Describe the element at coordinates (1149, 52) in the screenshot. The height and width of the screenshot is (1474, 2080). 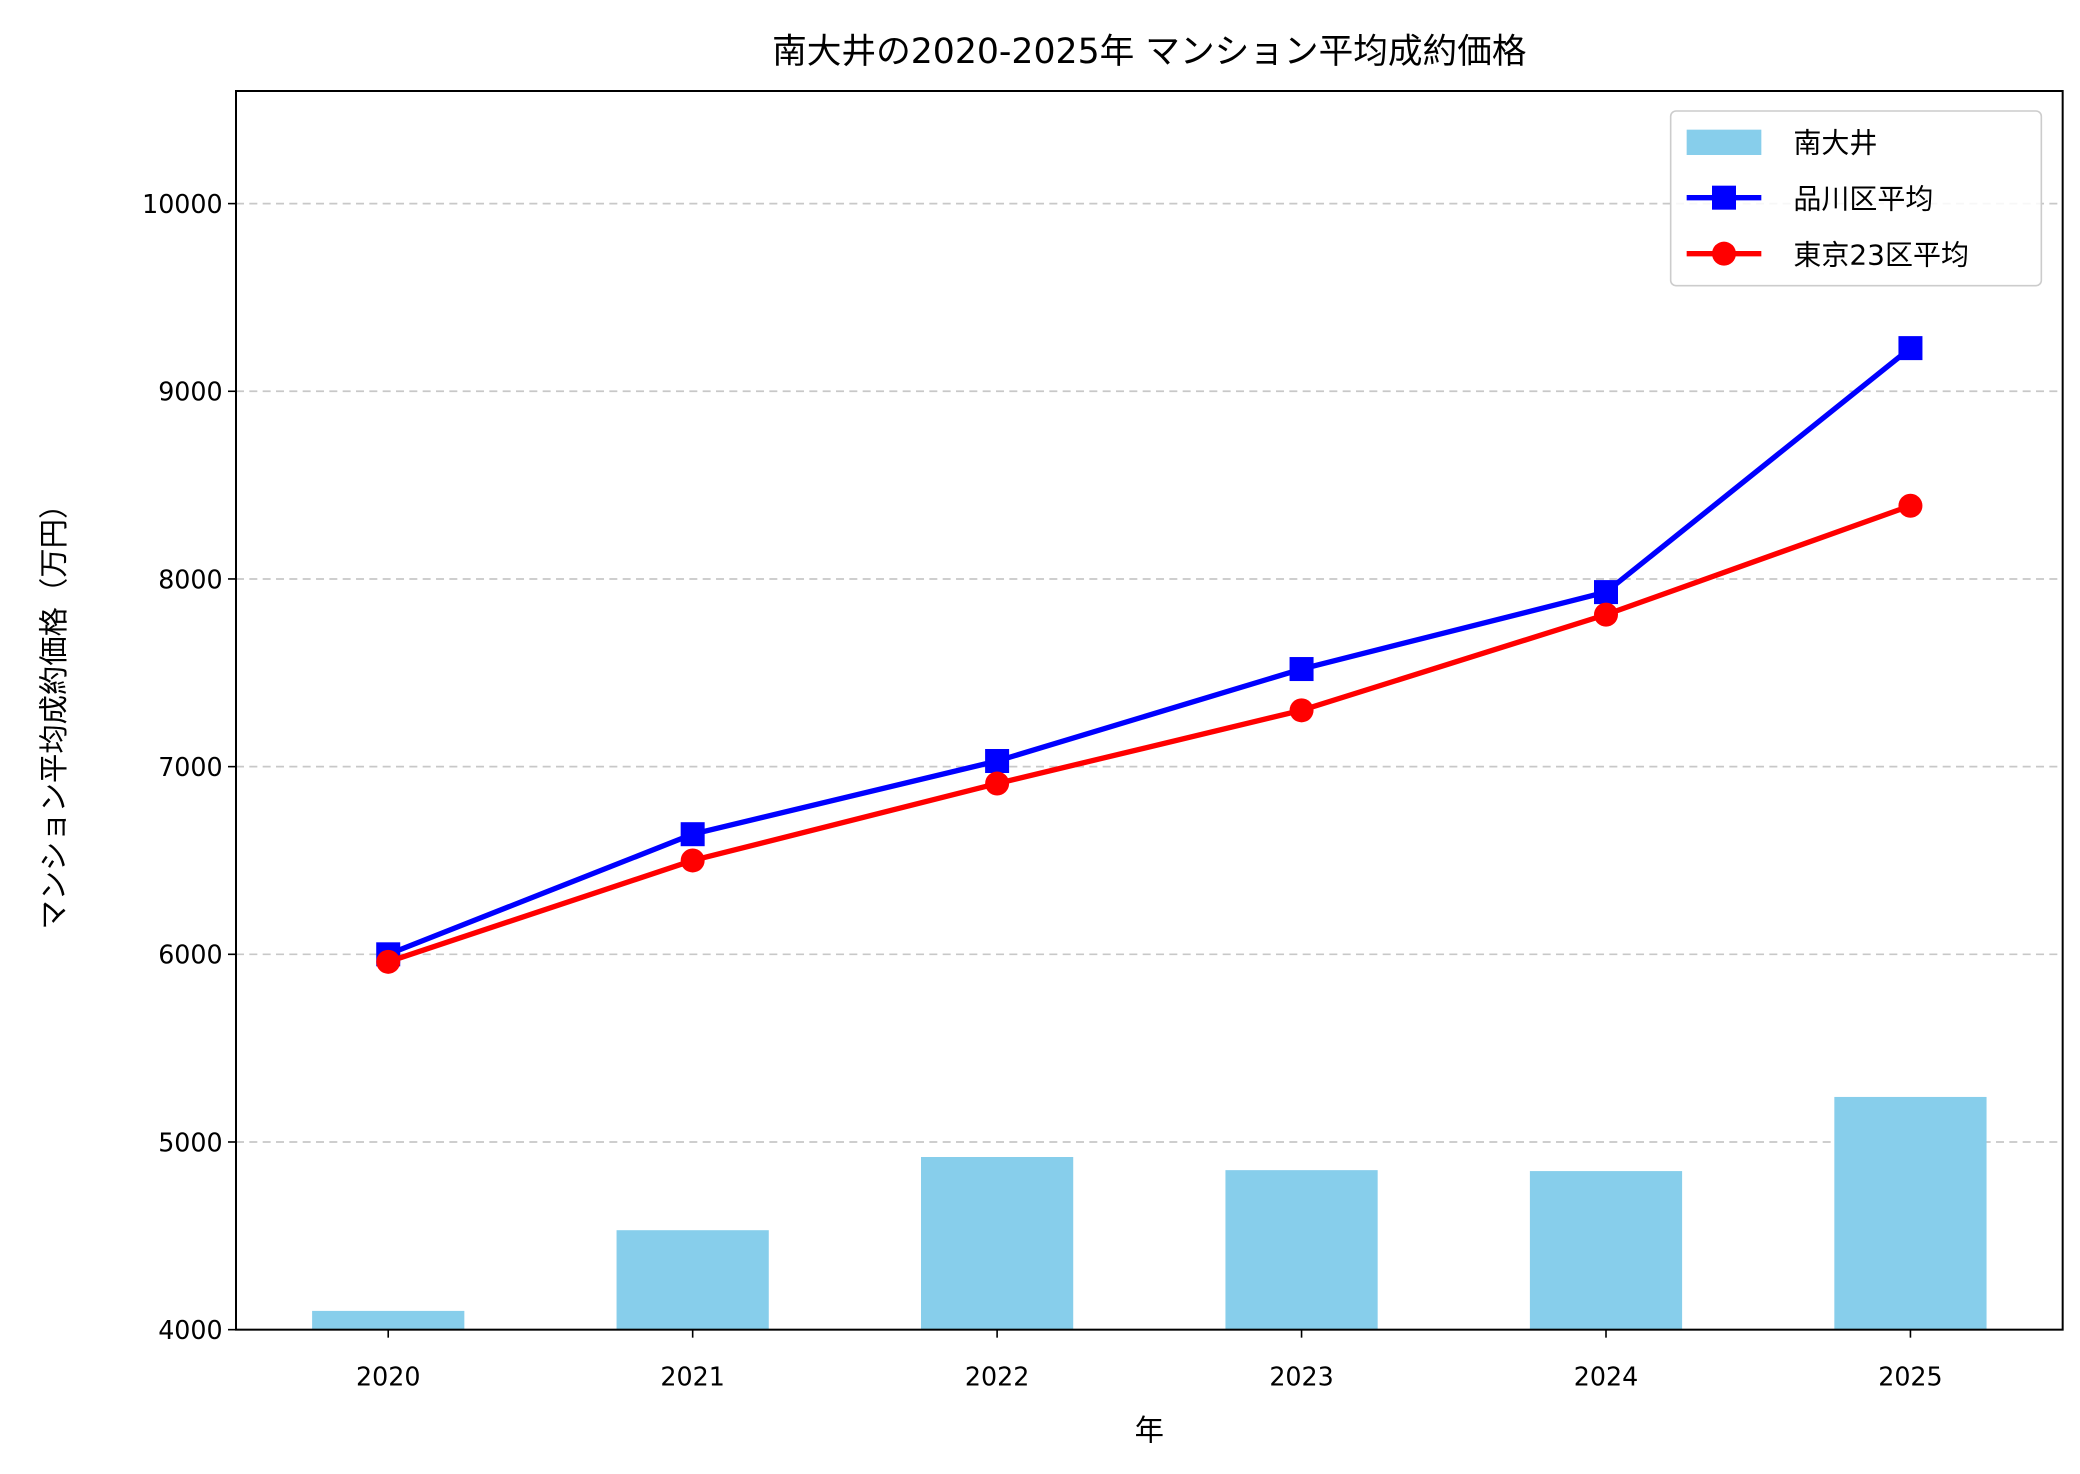
I see `chart-title: 南大井の2020-2025年 マンション平均成約価格` at that location.